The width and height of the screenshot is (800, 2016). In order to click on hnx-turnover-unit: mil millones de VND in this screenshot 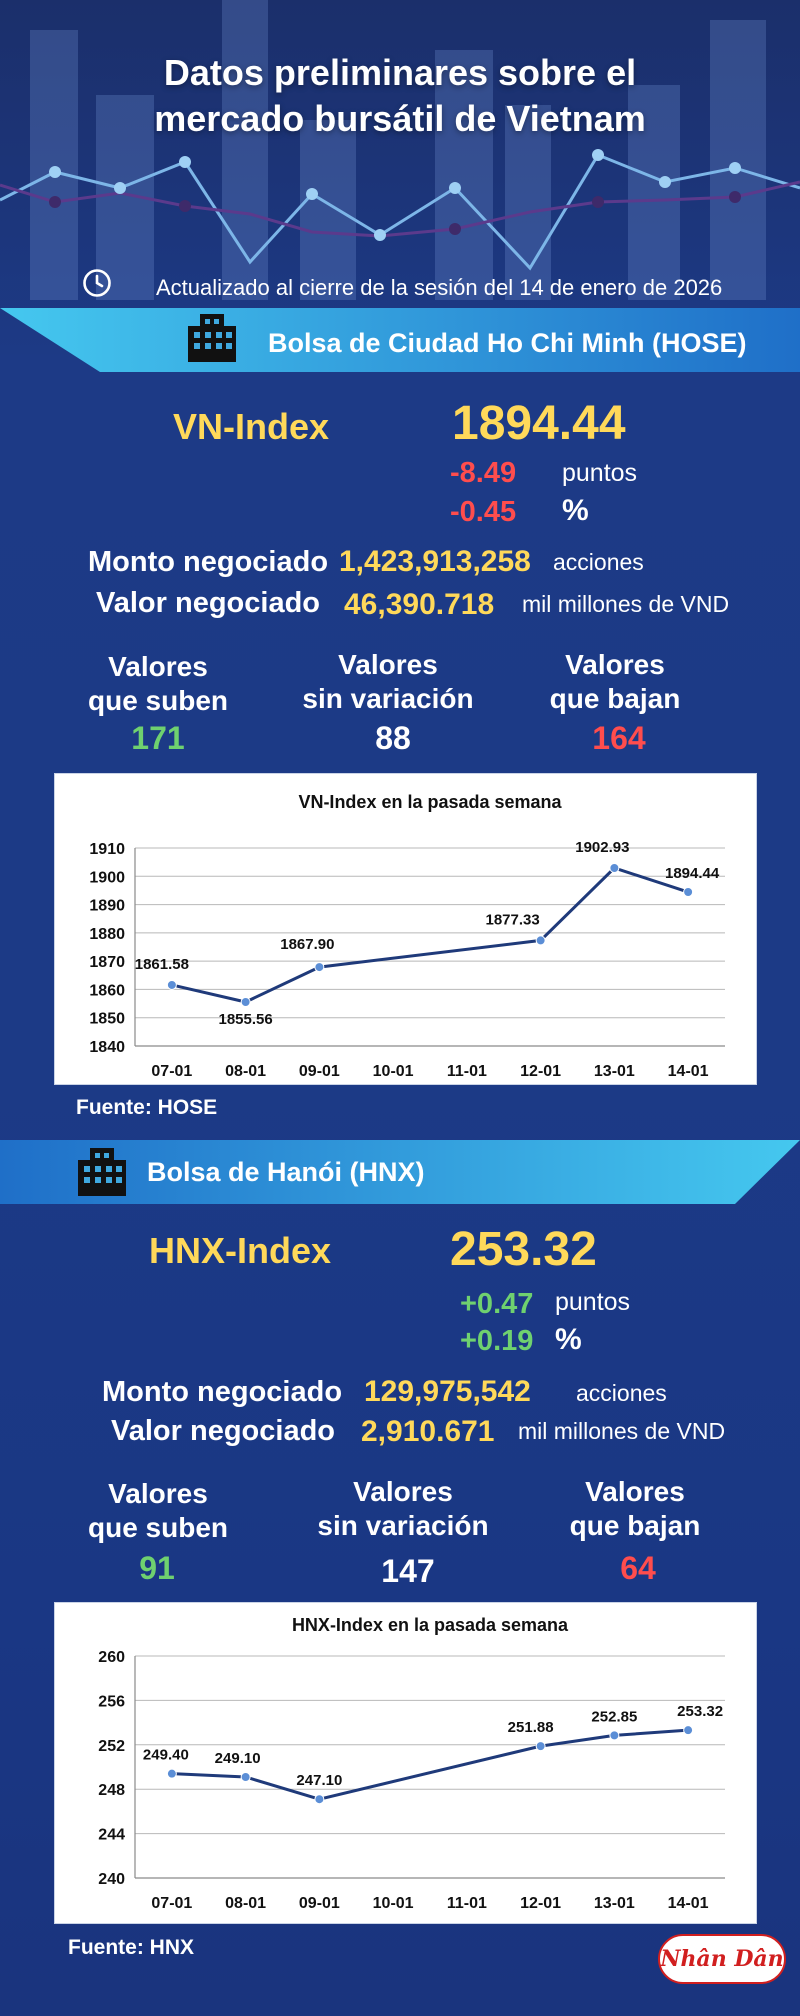, I will do `click(622, 1431)`.